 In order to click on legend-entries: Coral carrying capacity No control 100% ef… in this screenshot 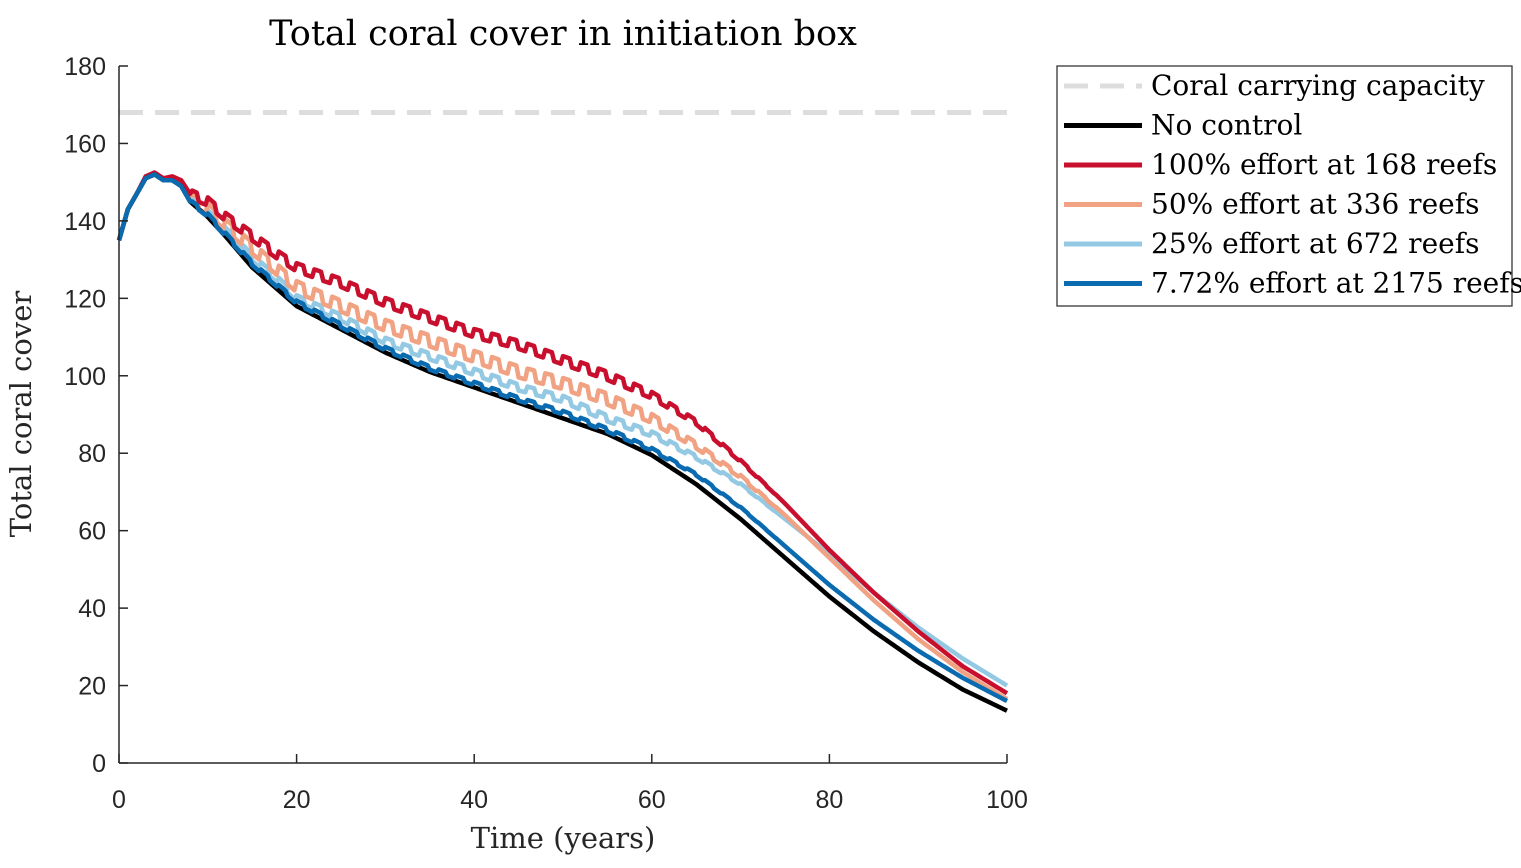, I will do `click(1292, 184)`.